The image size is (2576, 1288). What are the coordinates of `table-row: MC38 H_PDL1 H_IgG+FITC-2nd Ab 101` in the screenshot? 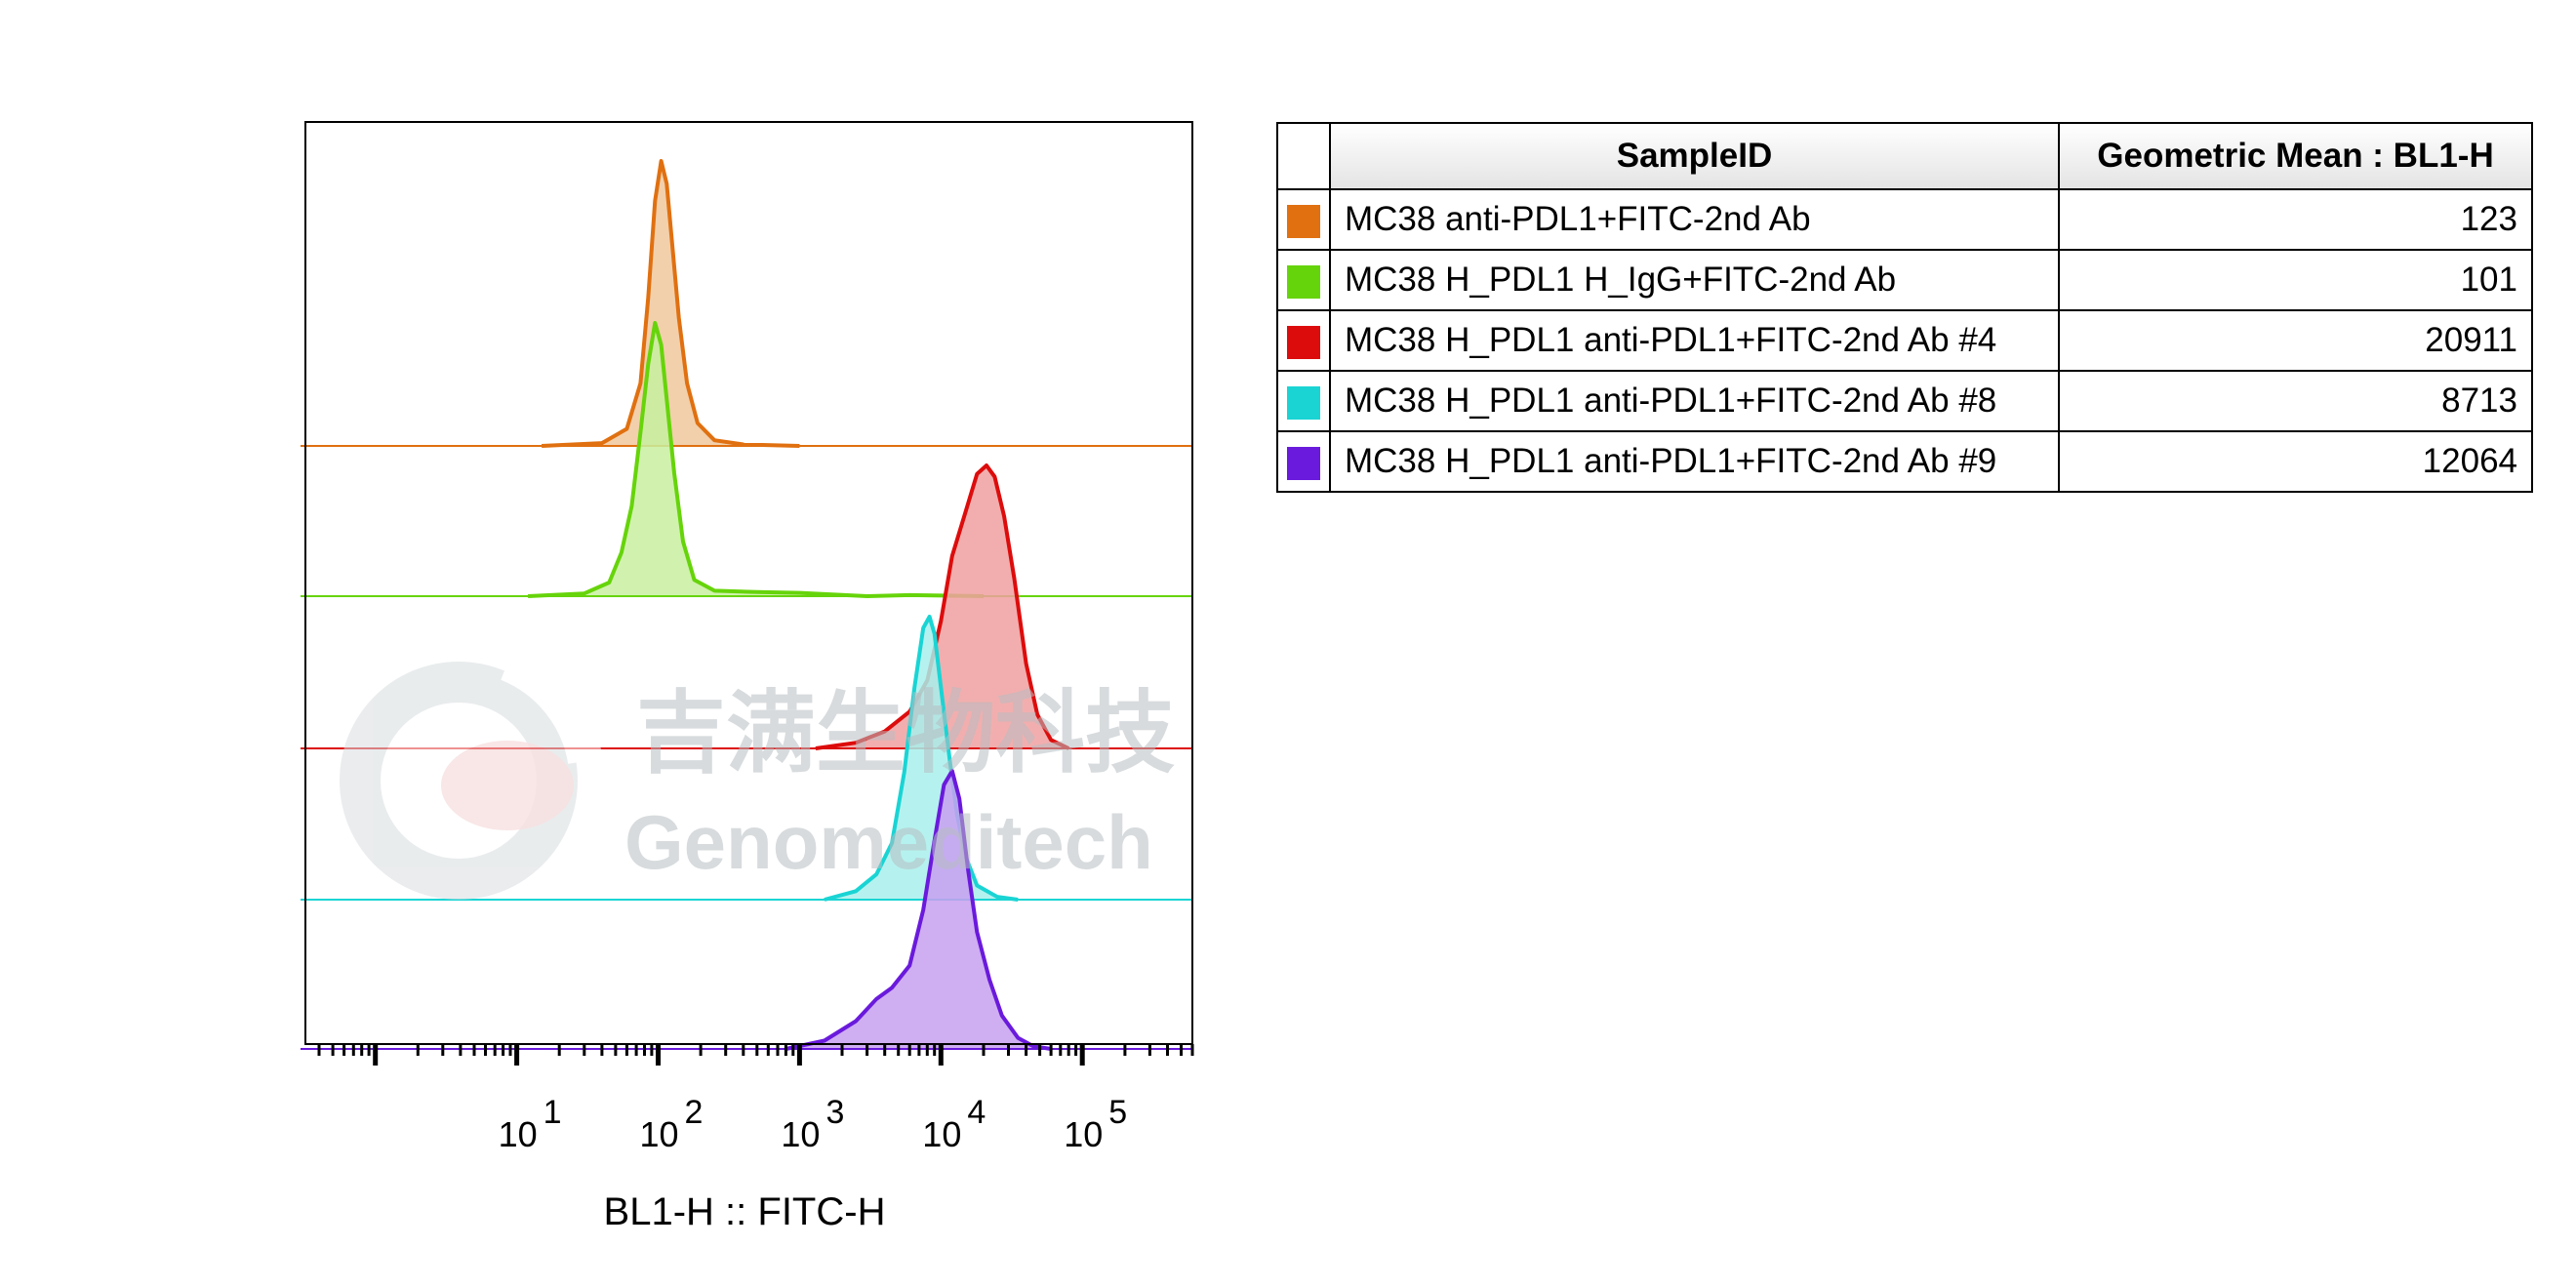 It's located at (1904, 280).